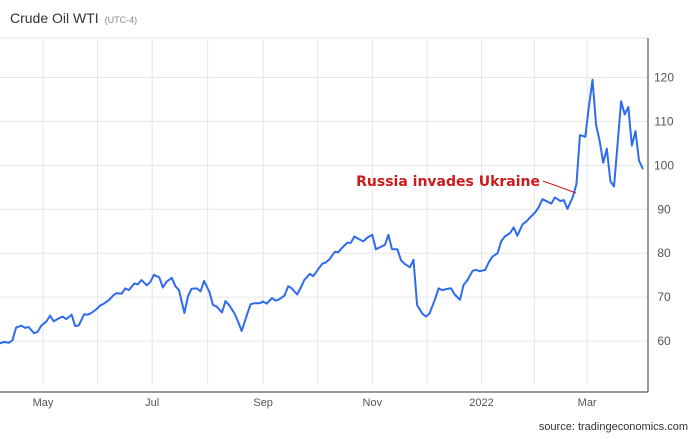 The image size is (700, 439). I want to click on x-axis-ticks: May Jul Sep Nov 2022 Mar, so click(315, 403).